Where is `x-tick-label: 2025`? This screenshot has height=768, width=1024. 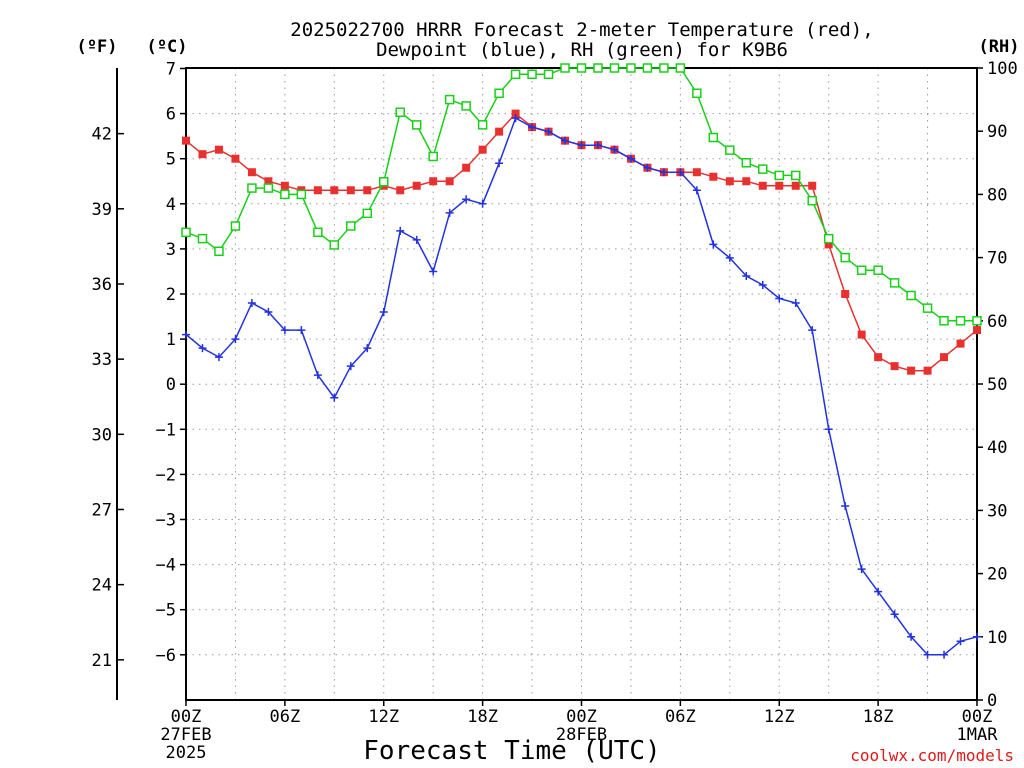
x-tick-label: 2025 is located at coordinates (186, 753).